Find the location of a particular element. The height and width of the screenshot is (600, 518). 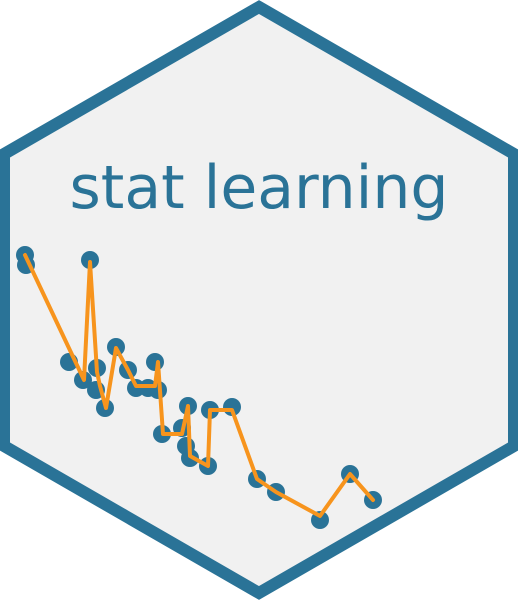

sticker-title: stat learning is located at coordinates (259, 188).